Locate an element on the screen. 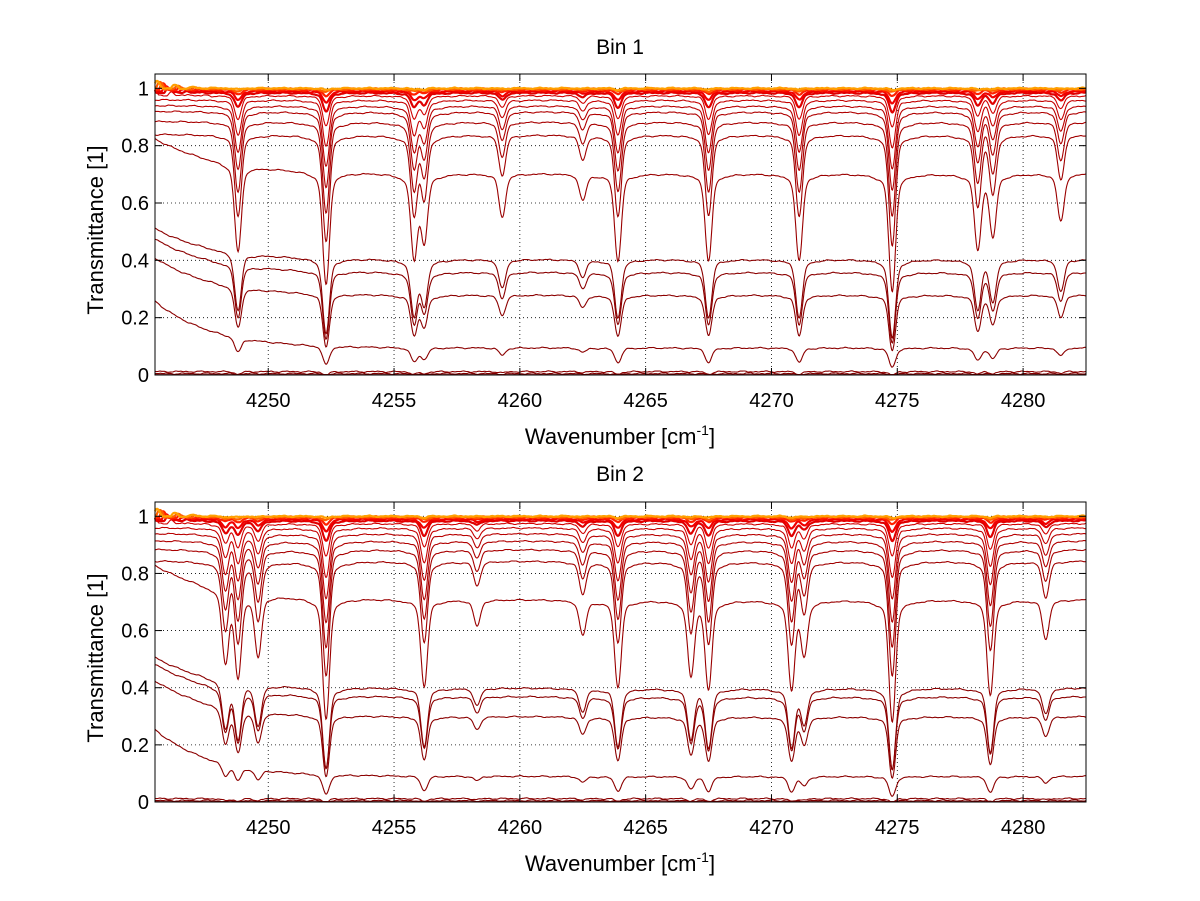 This screenshot has width=1200, height=901. chart-title: Bin 2 is located at coordinates (620, 474).